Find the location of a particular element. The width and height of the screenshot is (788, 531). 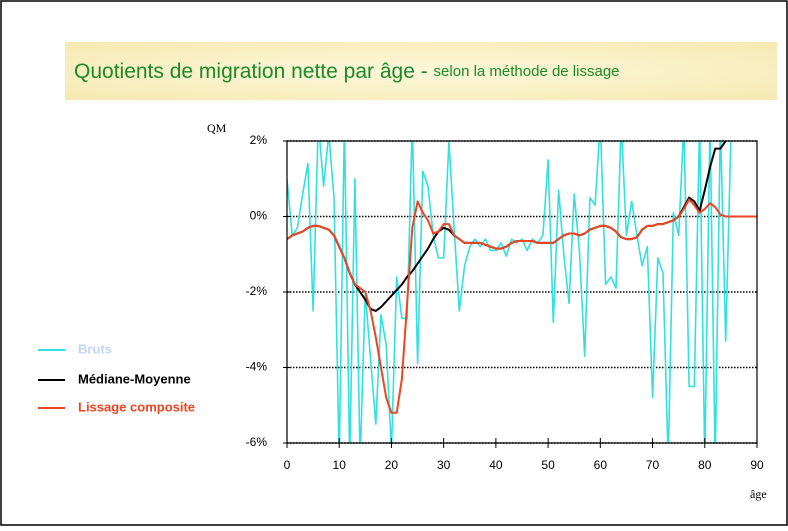

x-tick-label: 60 is located at coordinates (601, 465).